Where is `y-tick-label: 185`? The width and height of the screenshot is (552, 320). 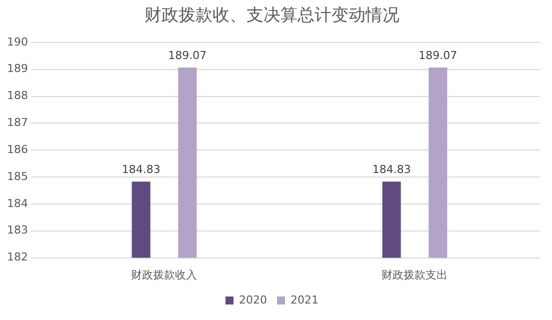 y-tick-label: 185 is located at coordinates (17, 176).